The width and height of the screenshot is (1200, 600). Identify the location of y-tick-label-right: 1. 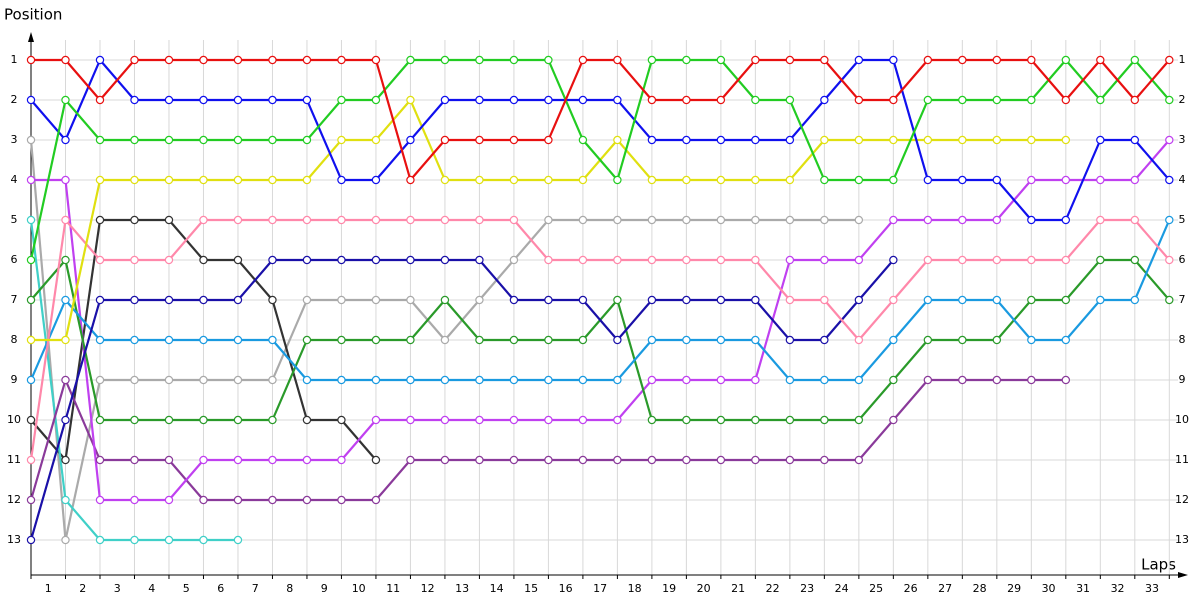
(1182, 59).